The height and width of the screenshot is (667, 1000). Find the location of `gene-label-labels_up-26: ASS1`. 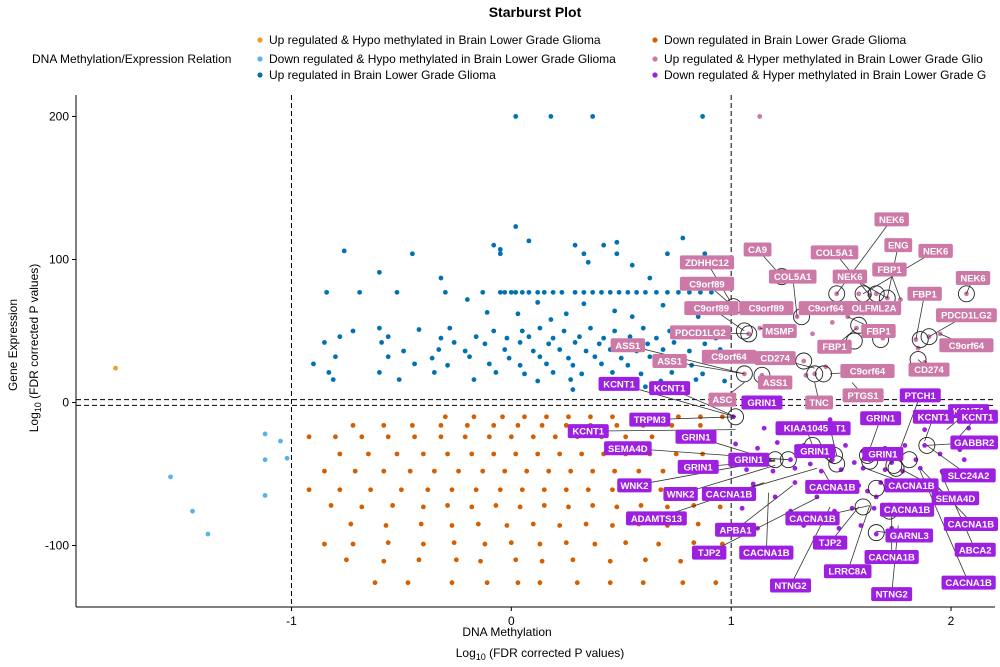

gene-label-labels_up-26: ASS1 is located at coordinates (628, 346).